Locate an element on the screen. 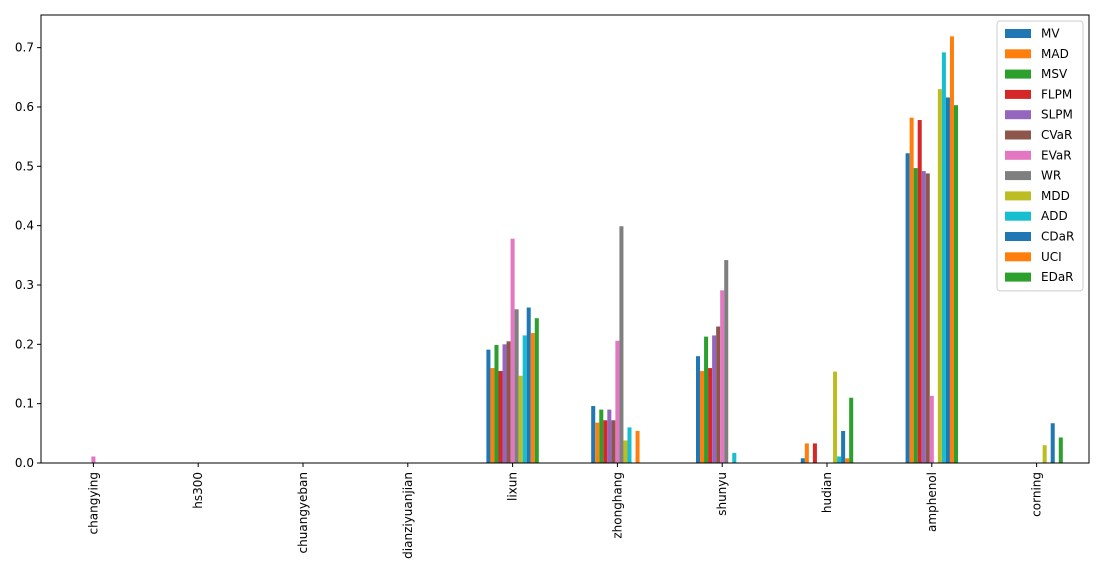  bar-uci-zhonghang is located at coordinates (637, 446).